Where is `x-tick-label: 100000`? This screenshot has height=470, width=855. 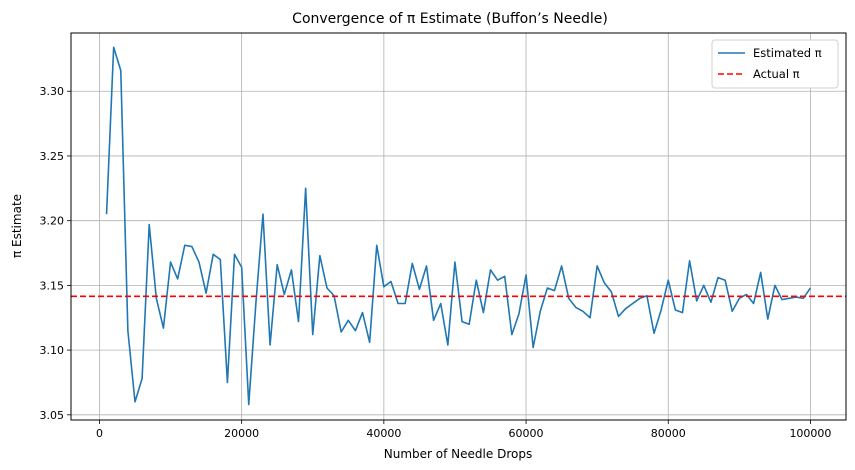 x-tick-label: 100000 is located at coordinates (810, 433).